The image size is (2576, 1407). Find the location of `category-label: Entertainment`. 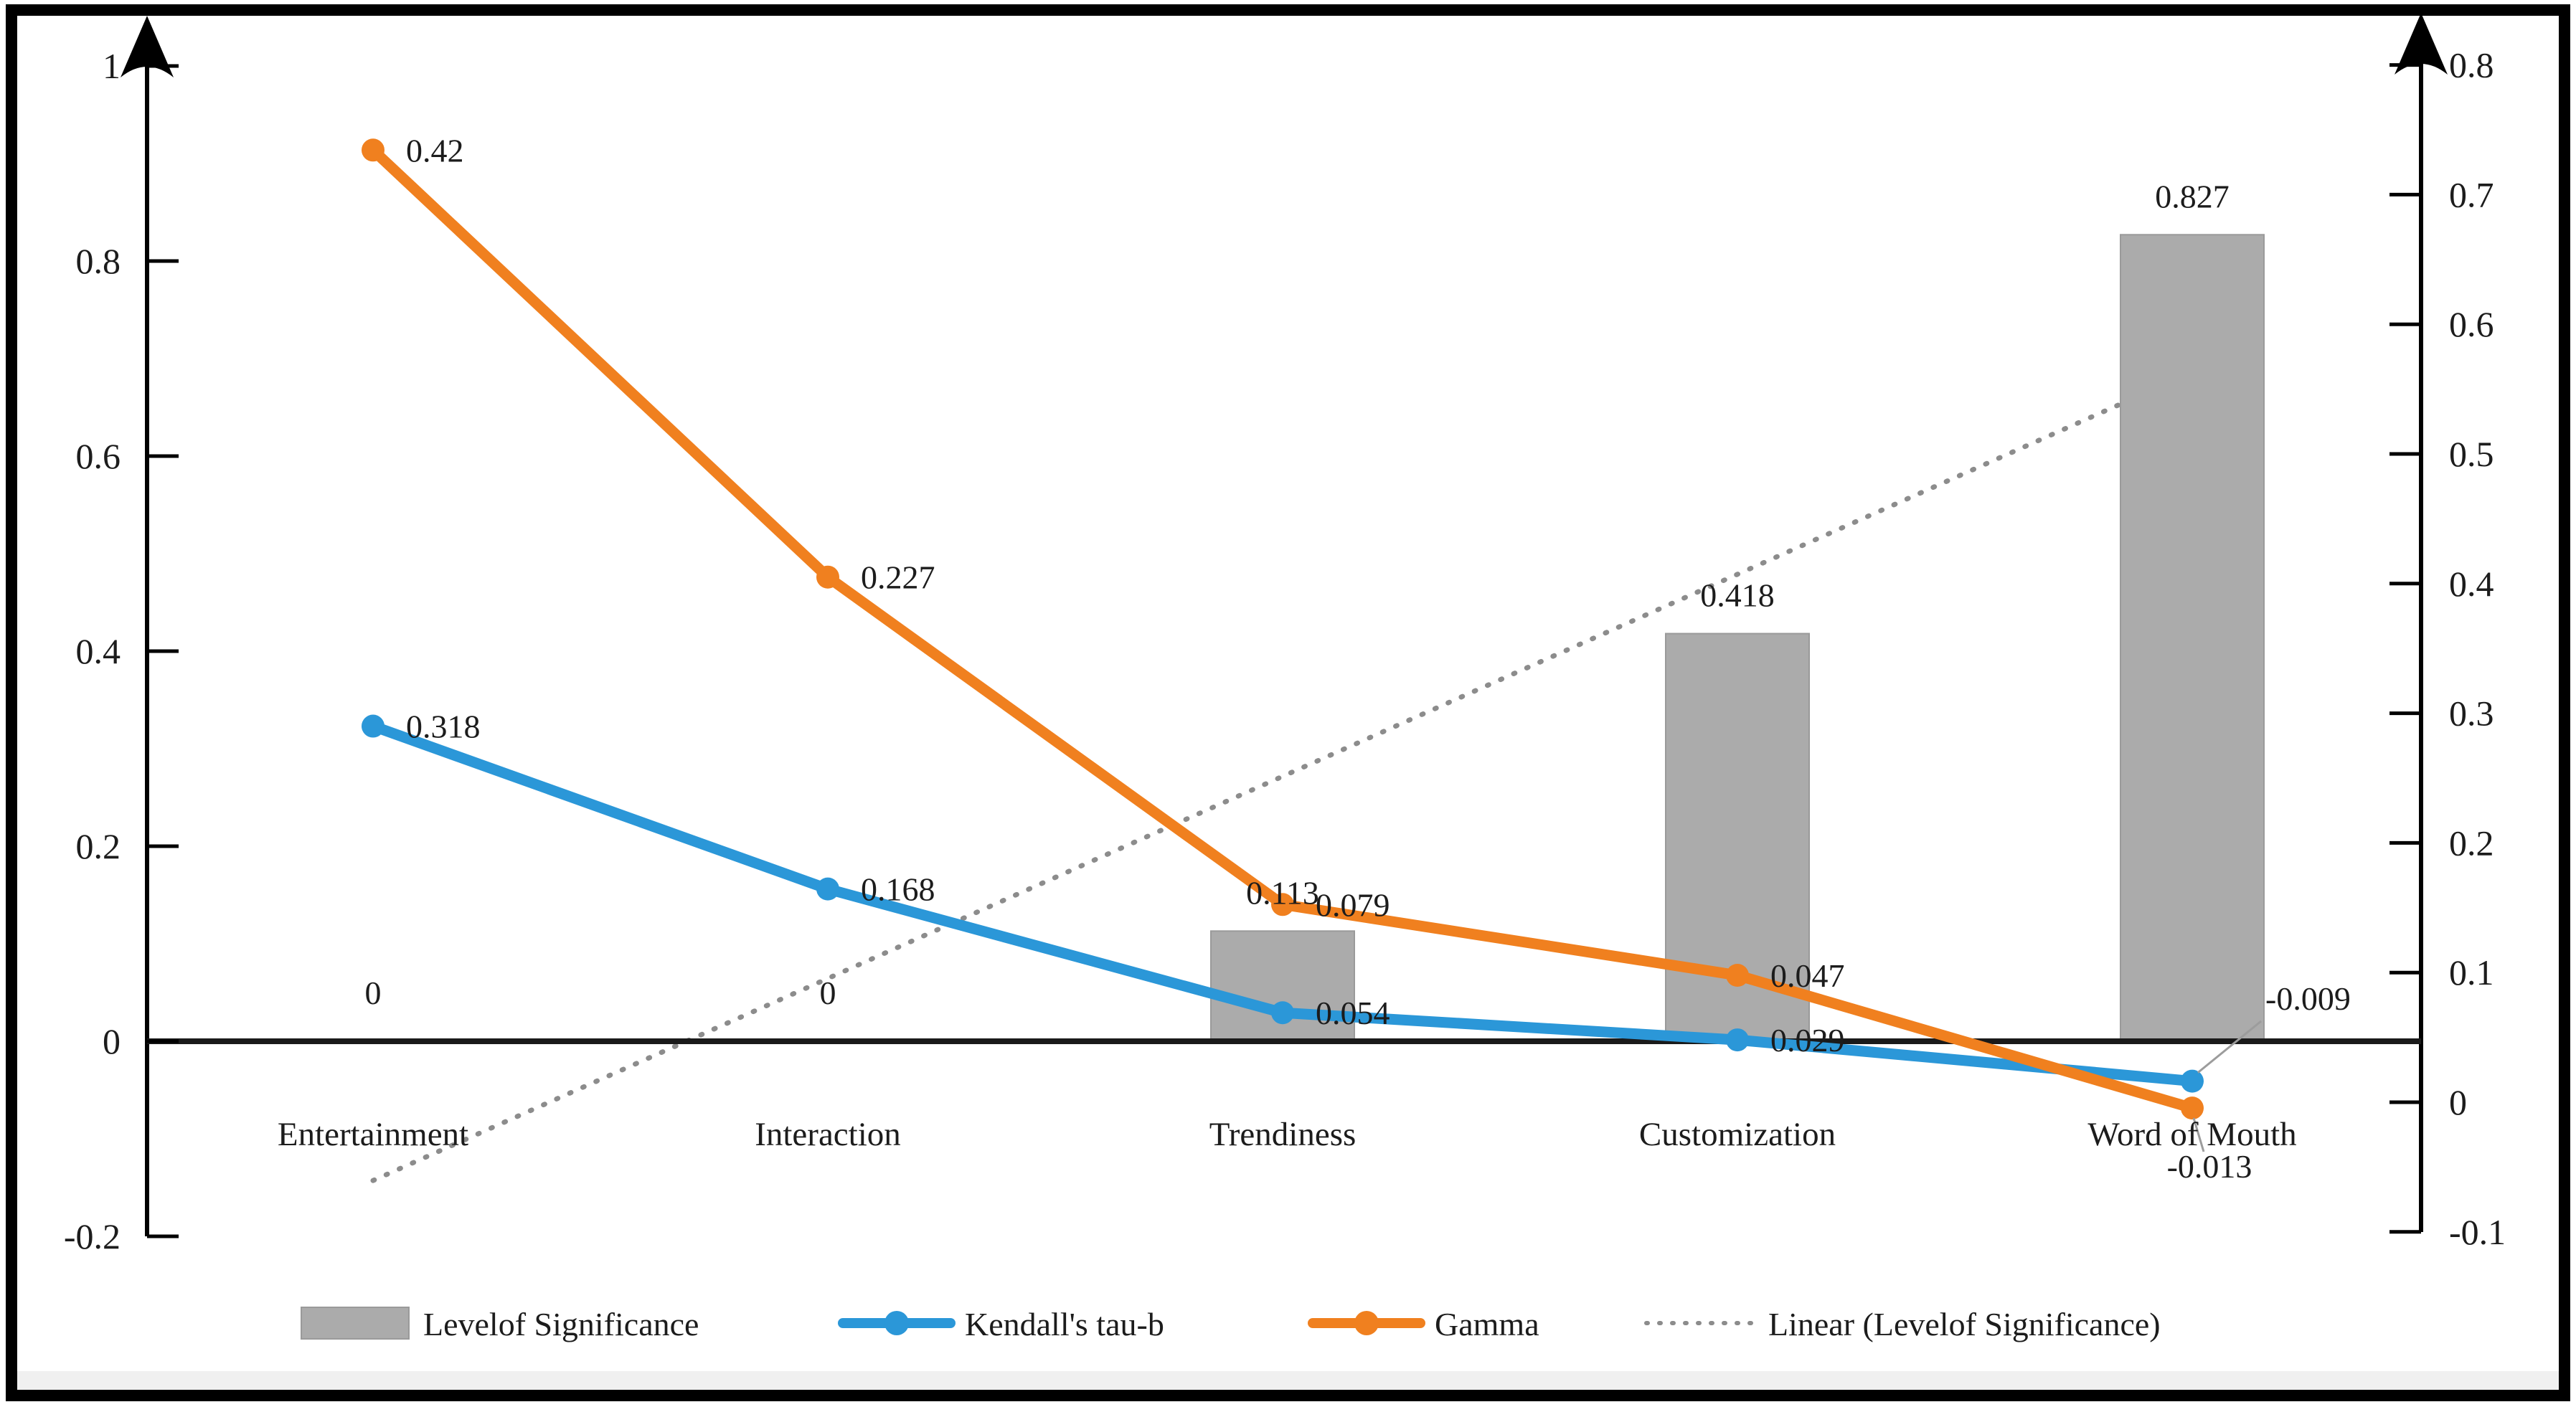

category-label: Entertainment is located at coordinates (373, 1134).